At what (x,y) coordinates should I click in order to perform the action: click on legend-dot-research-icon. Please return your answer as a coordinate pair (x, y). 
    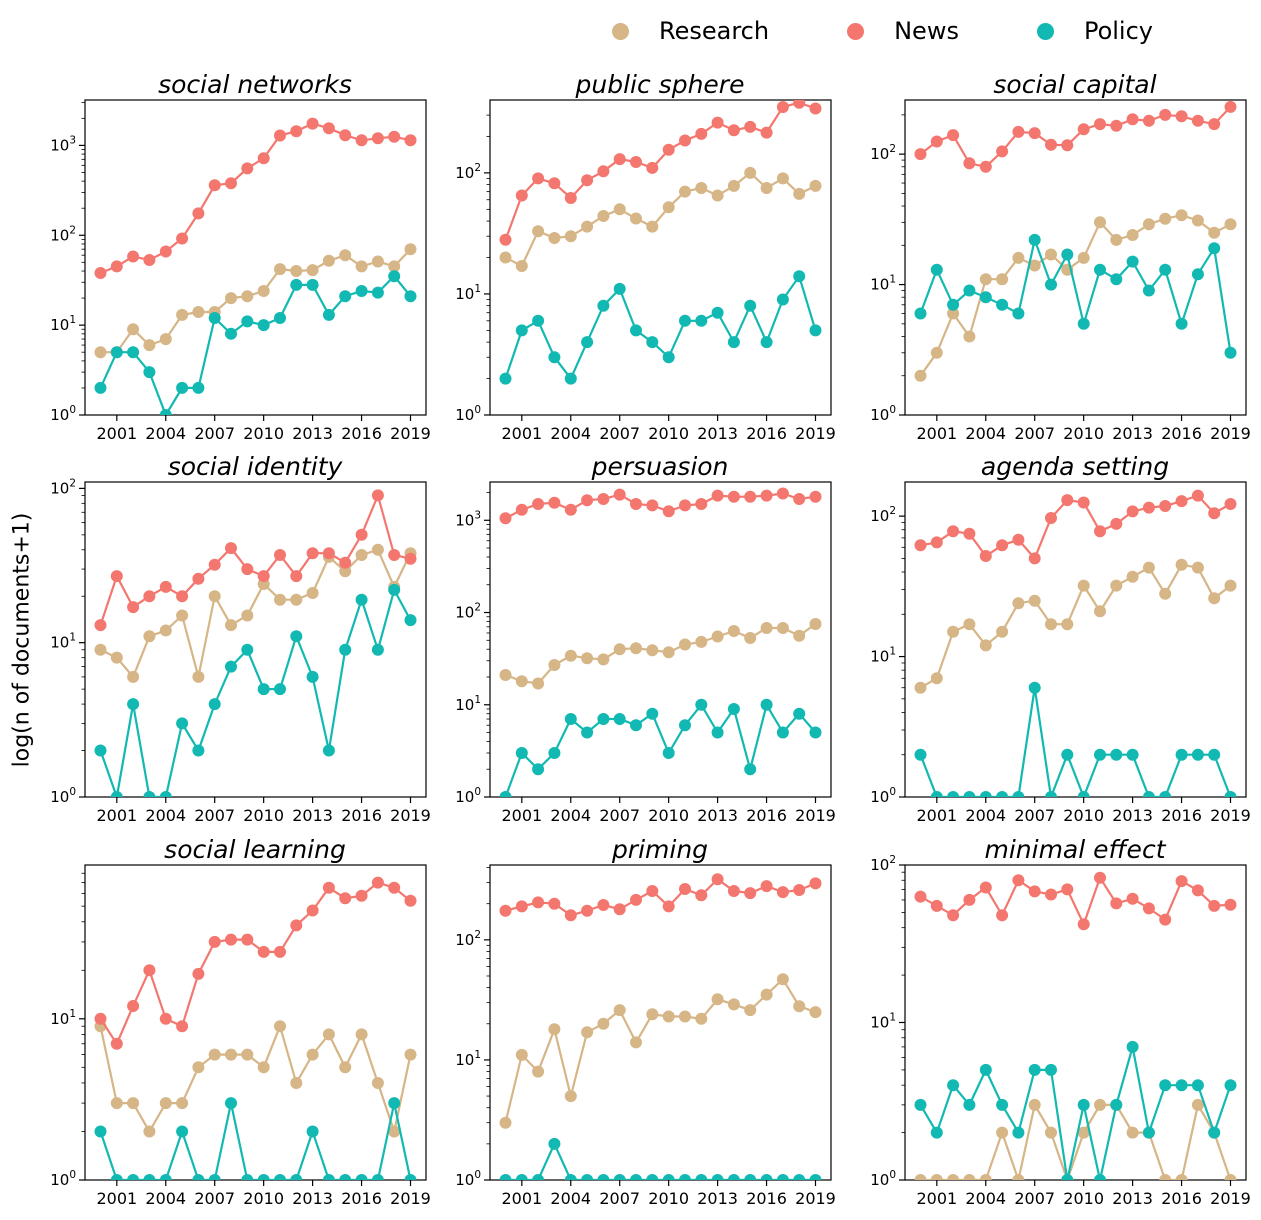
    Looking at the image, I should click on (620, 31).